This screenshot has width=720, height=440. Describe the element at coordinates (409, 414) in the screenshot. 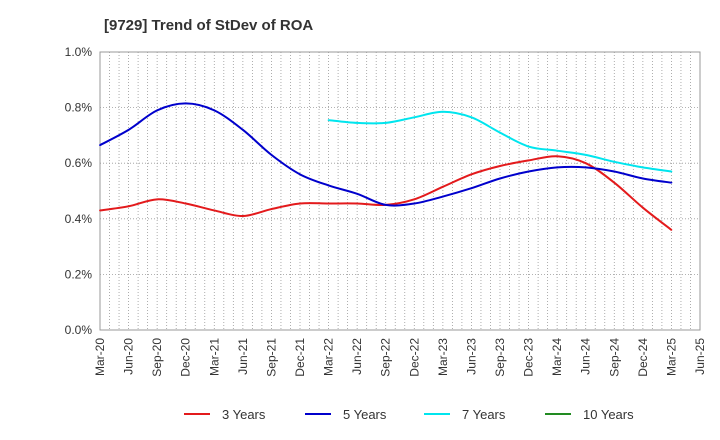

I see `legend: 3 Years 5 Years 7 Years 10 Years` at that location.